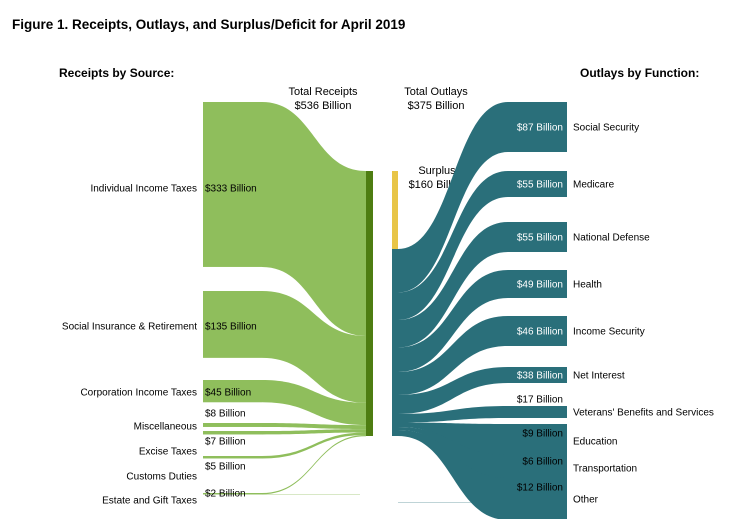 The image size is (742, 519). Describe the element at coordinates (537, 412) in the screenshot. I see `outlay-band-veterans-benefits-and-services` at that location.